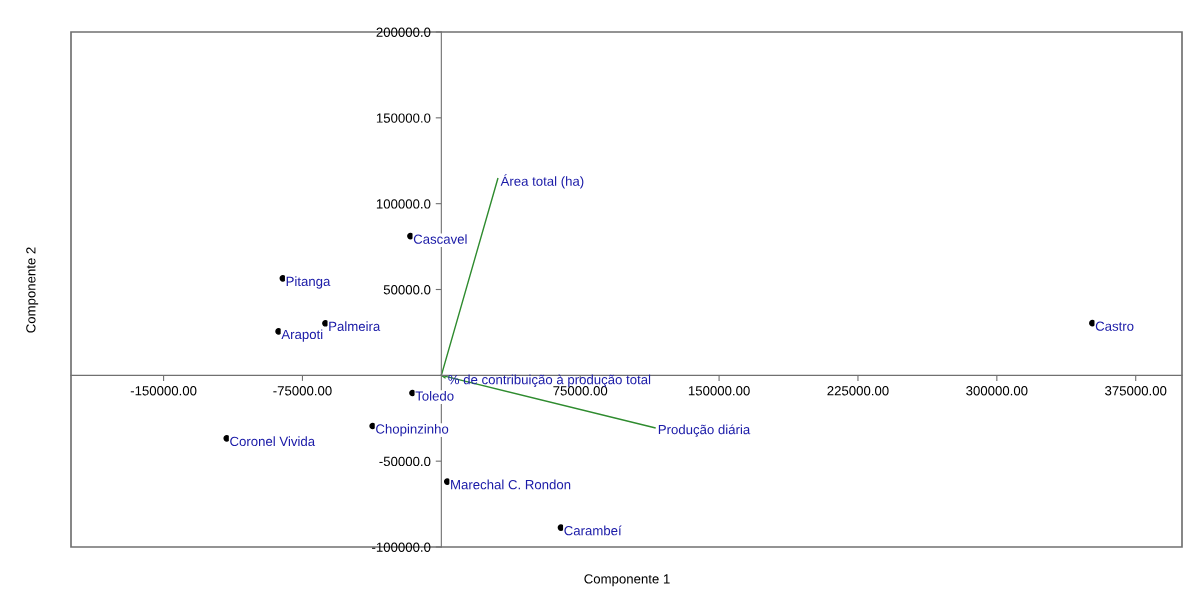 The height and width of the screenshot is (594, 1183). Describe the element at coordinates (302, 391) in the screenshot. I see `x-tick-label: -75000.00` at that location.